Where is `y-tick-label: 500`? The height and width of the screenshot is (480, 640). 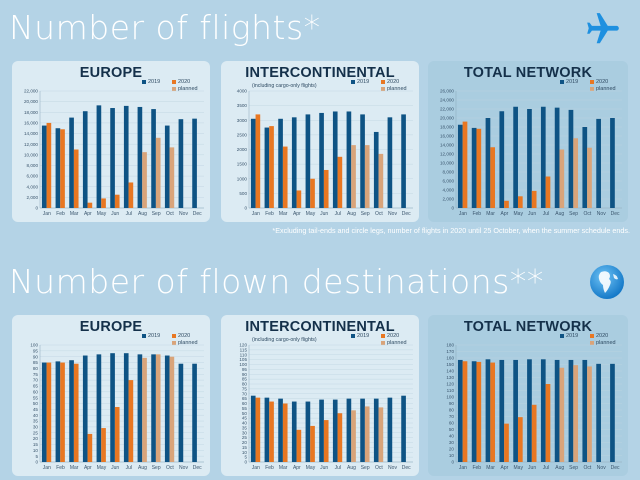 y-tick-label: 500 is located at coordinates (243, 193).